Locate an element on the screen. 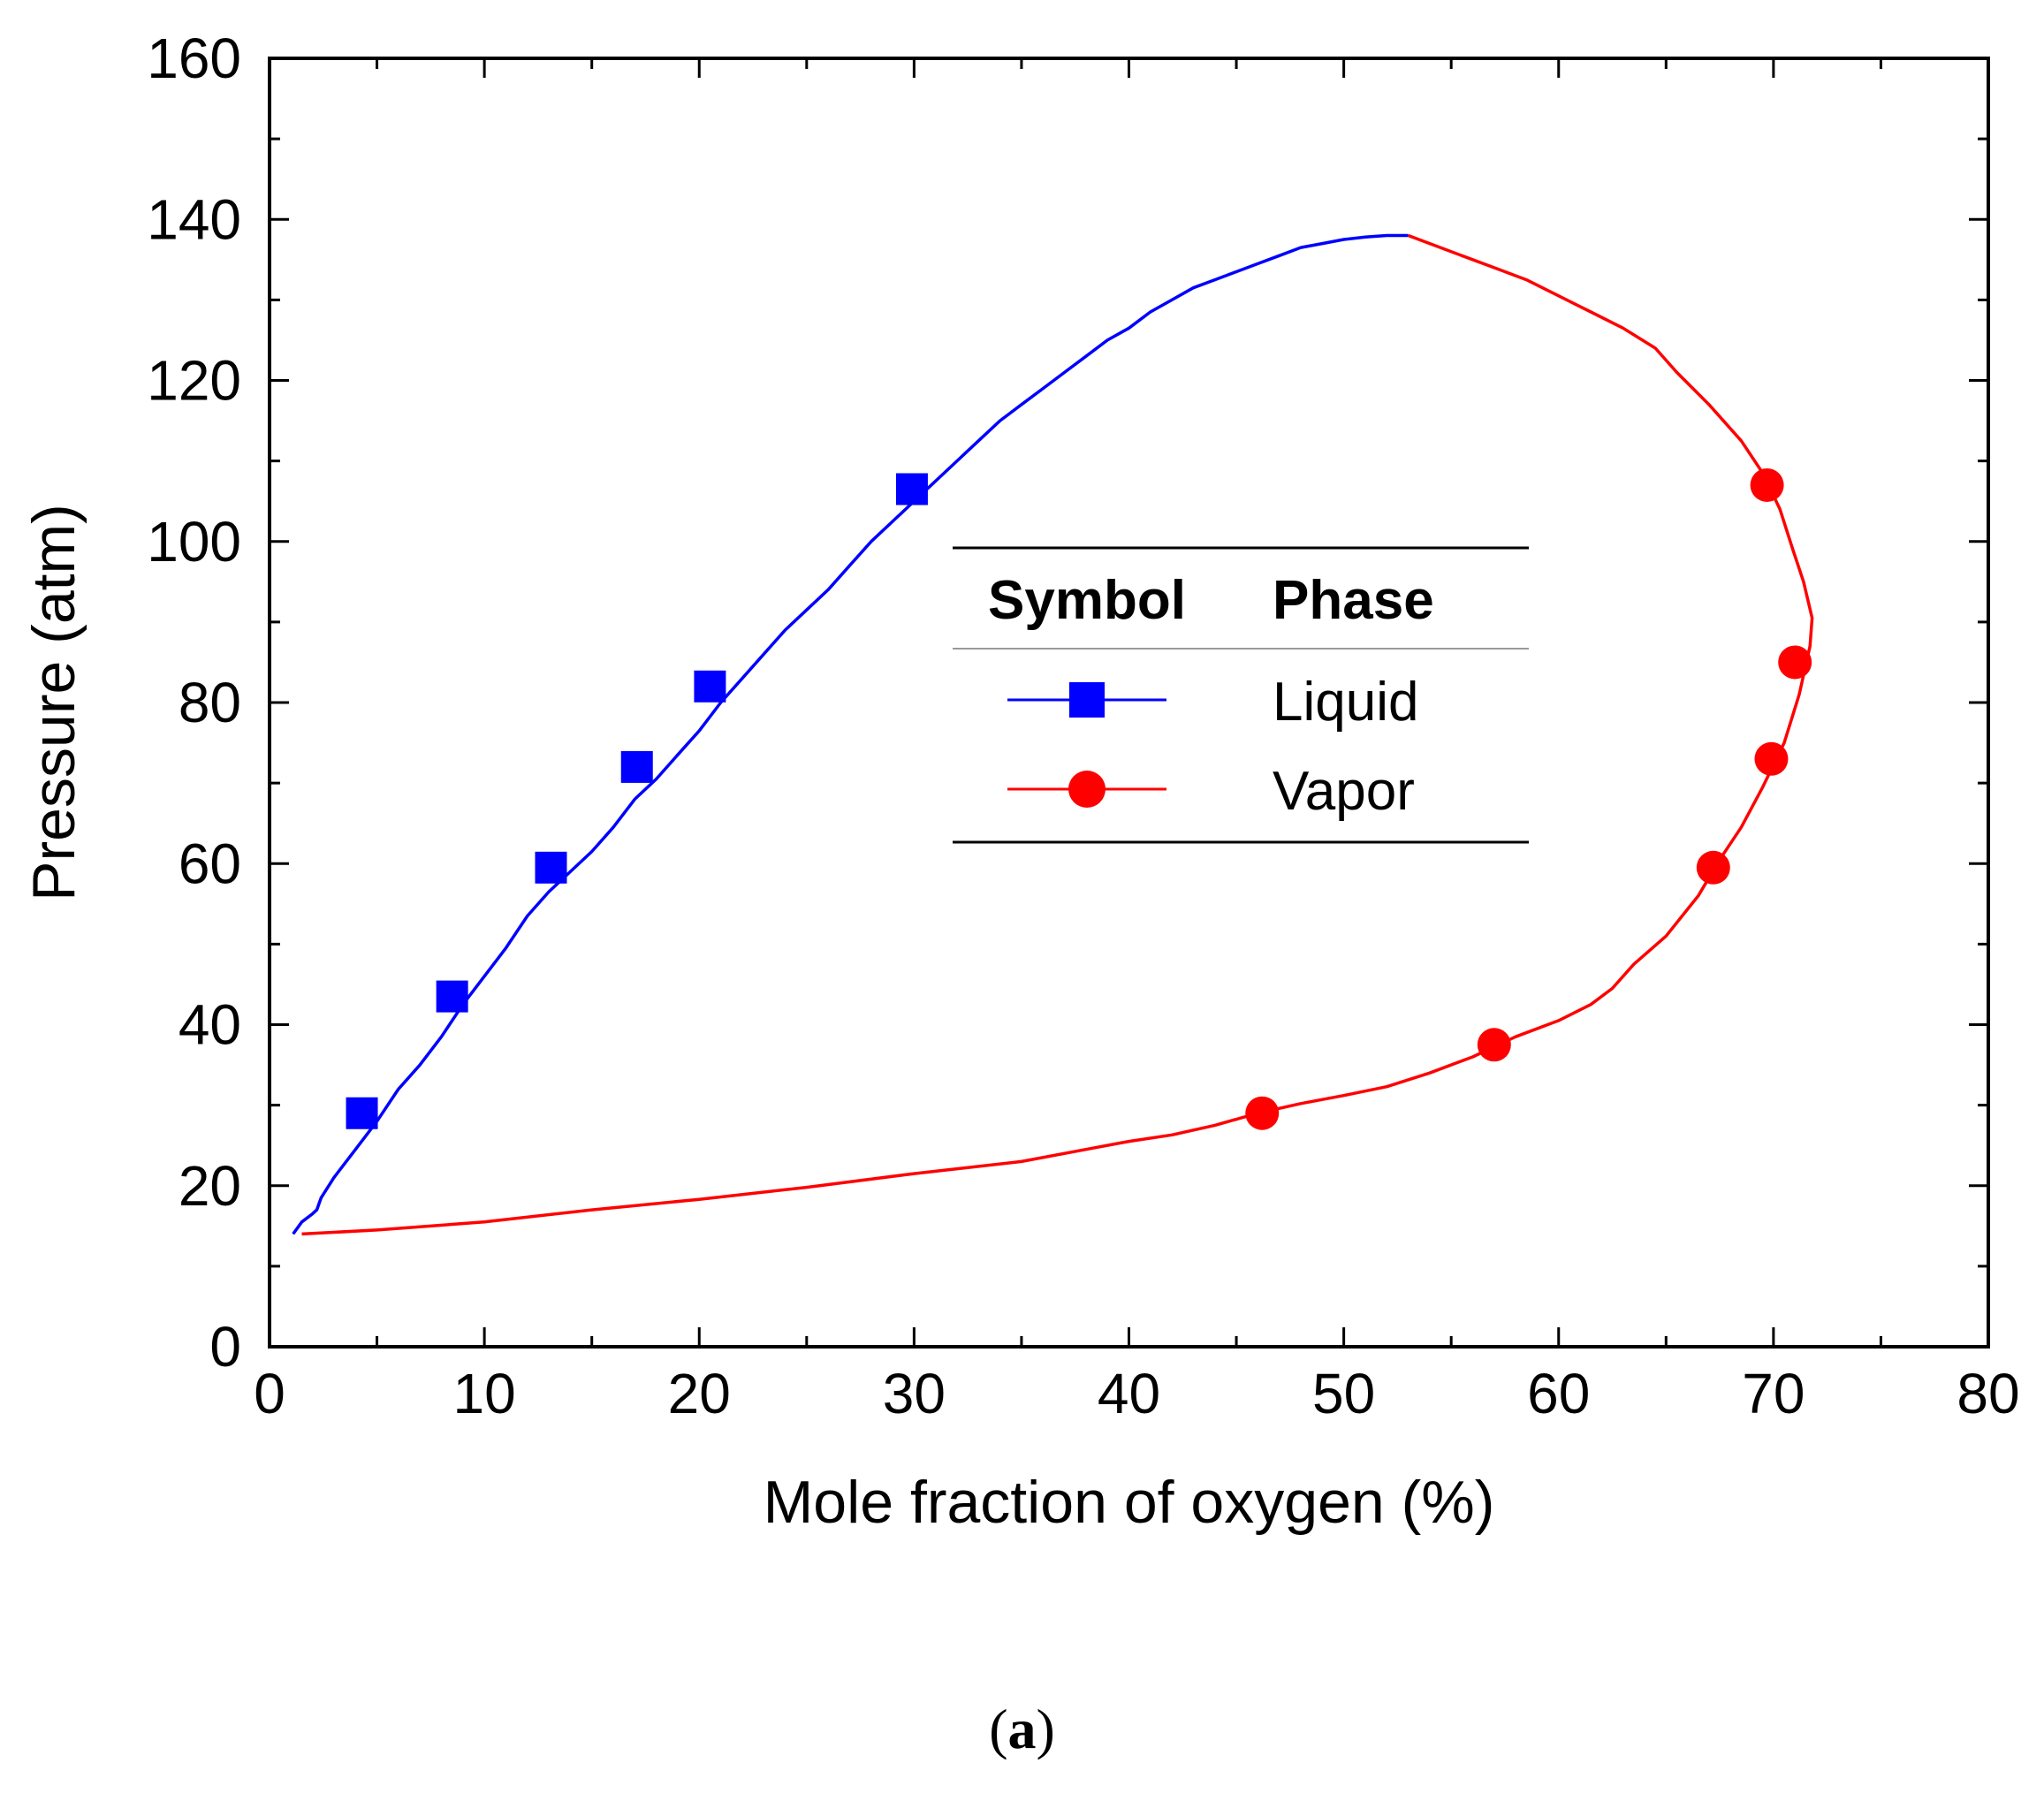 This screenshot has width=2044, height=1793. panel-label-letter: a is located at coordinates (1022, 1729).